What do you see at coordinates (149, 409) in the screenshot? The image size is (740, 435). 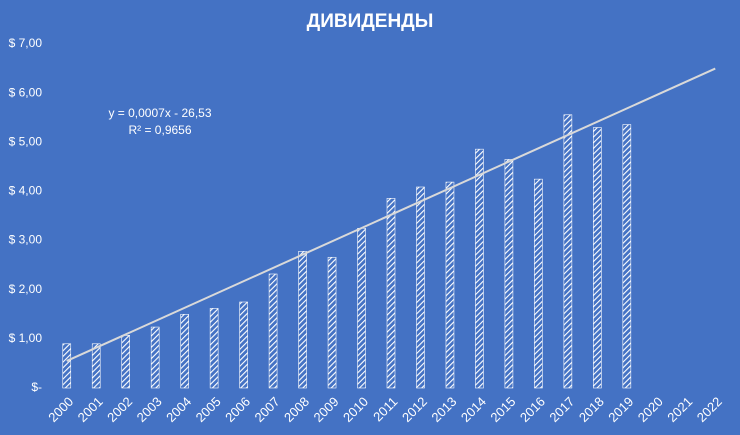 I see `x-tick-label: 2003` at bounding box center [149, 409].